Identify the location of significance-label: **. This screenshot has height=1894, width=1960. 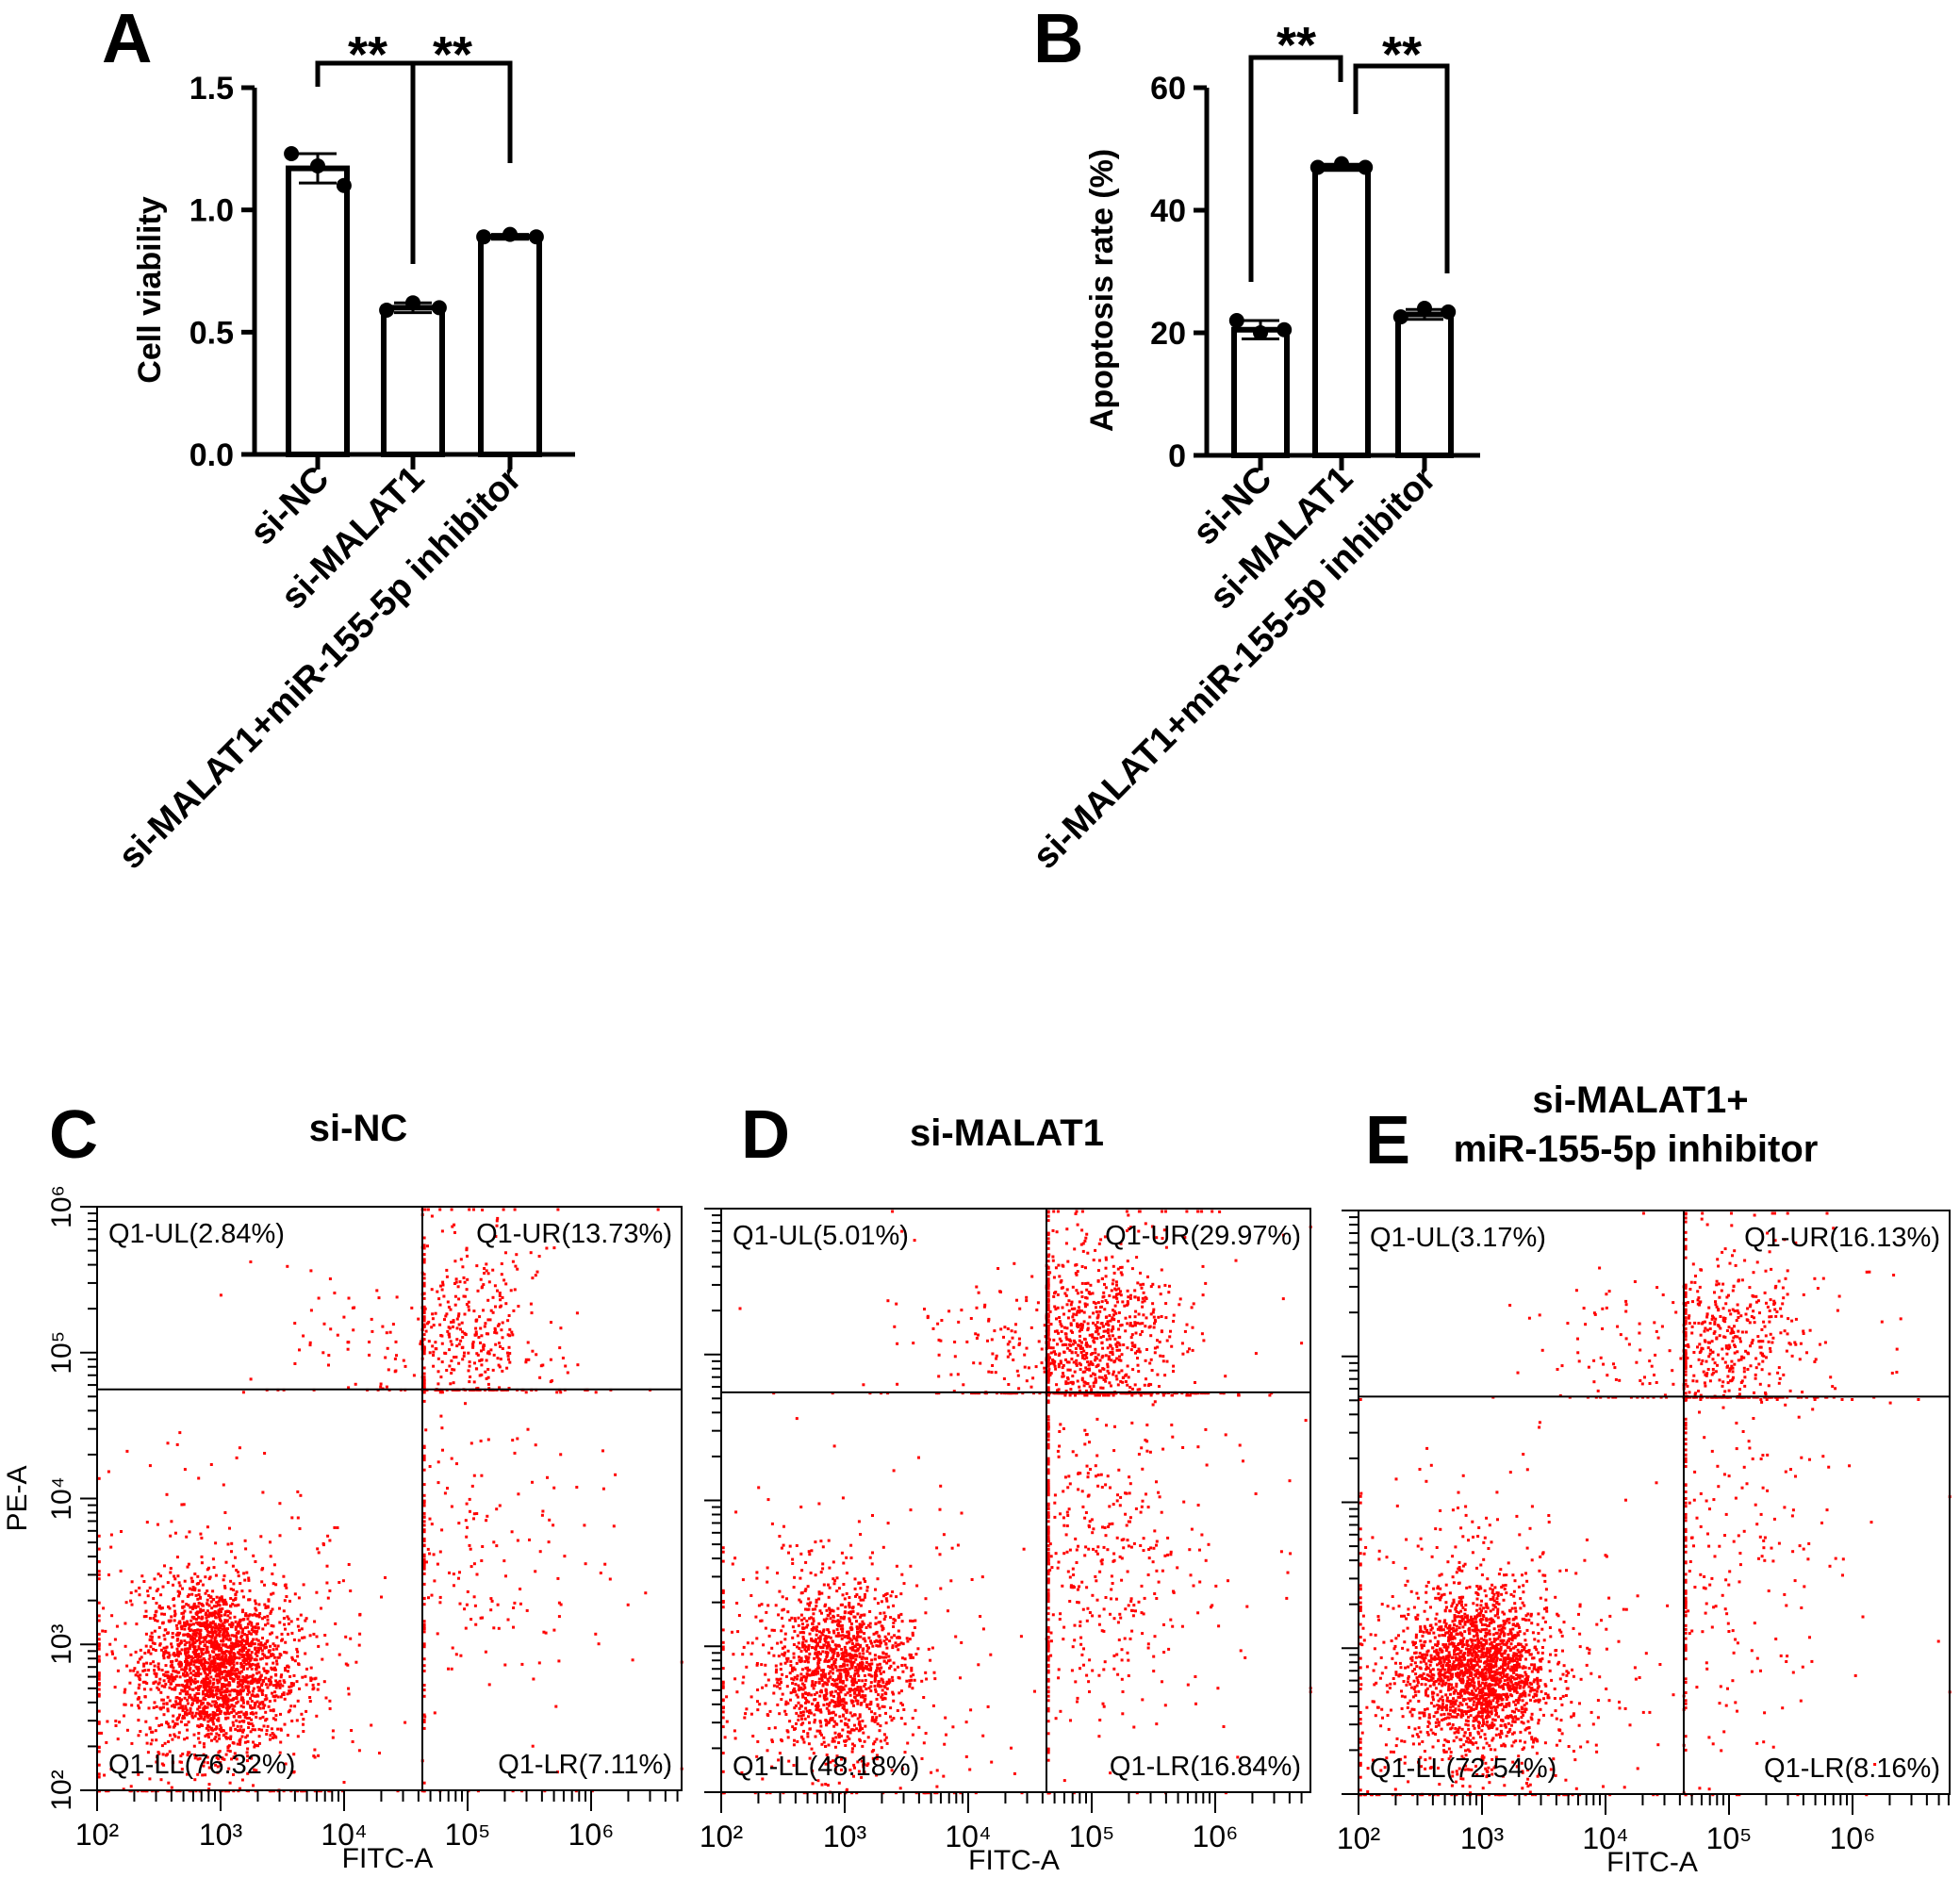
(1402, 54).